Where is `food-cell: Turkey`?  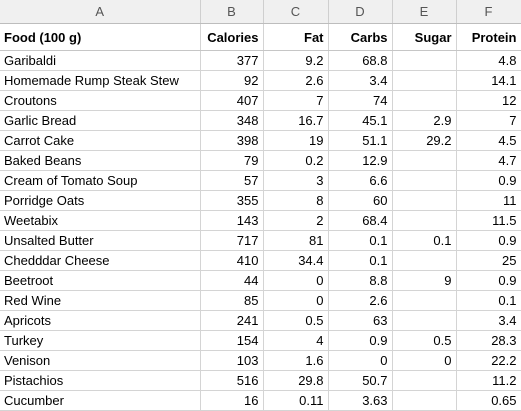
food-cell: Turkey is located at coordinates (100, 340).